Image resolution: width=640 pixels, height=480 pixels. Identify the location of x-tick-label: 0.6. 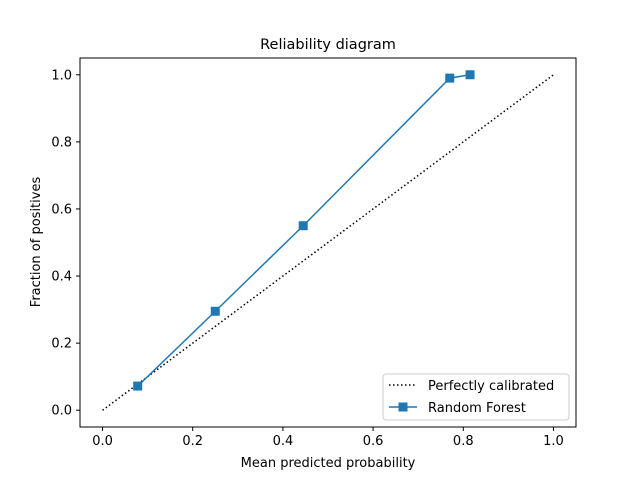
(373, 441).